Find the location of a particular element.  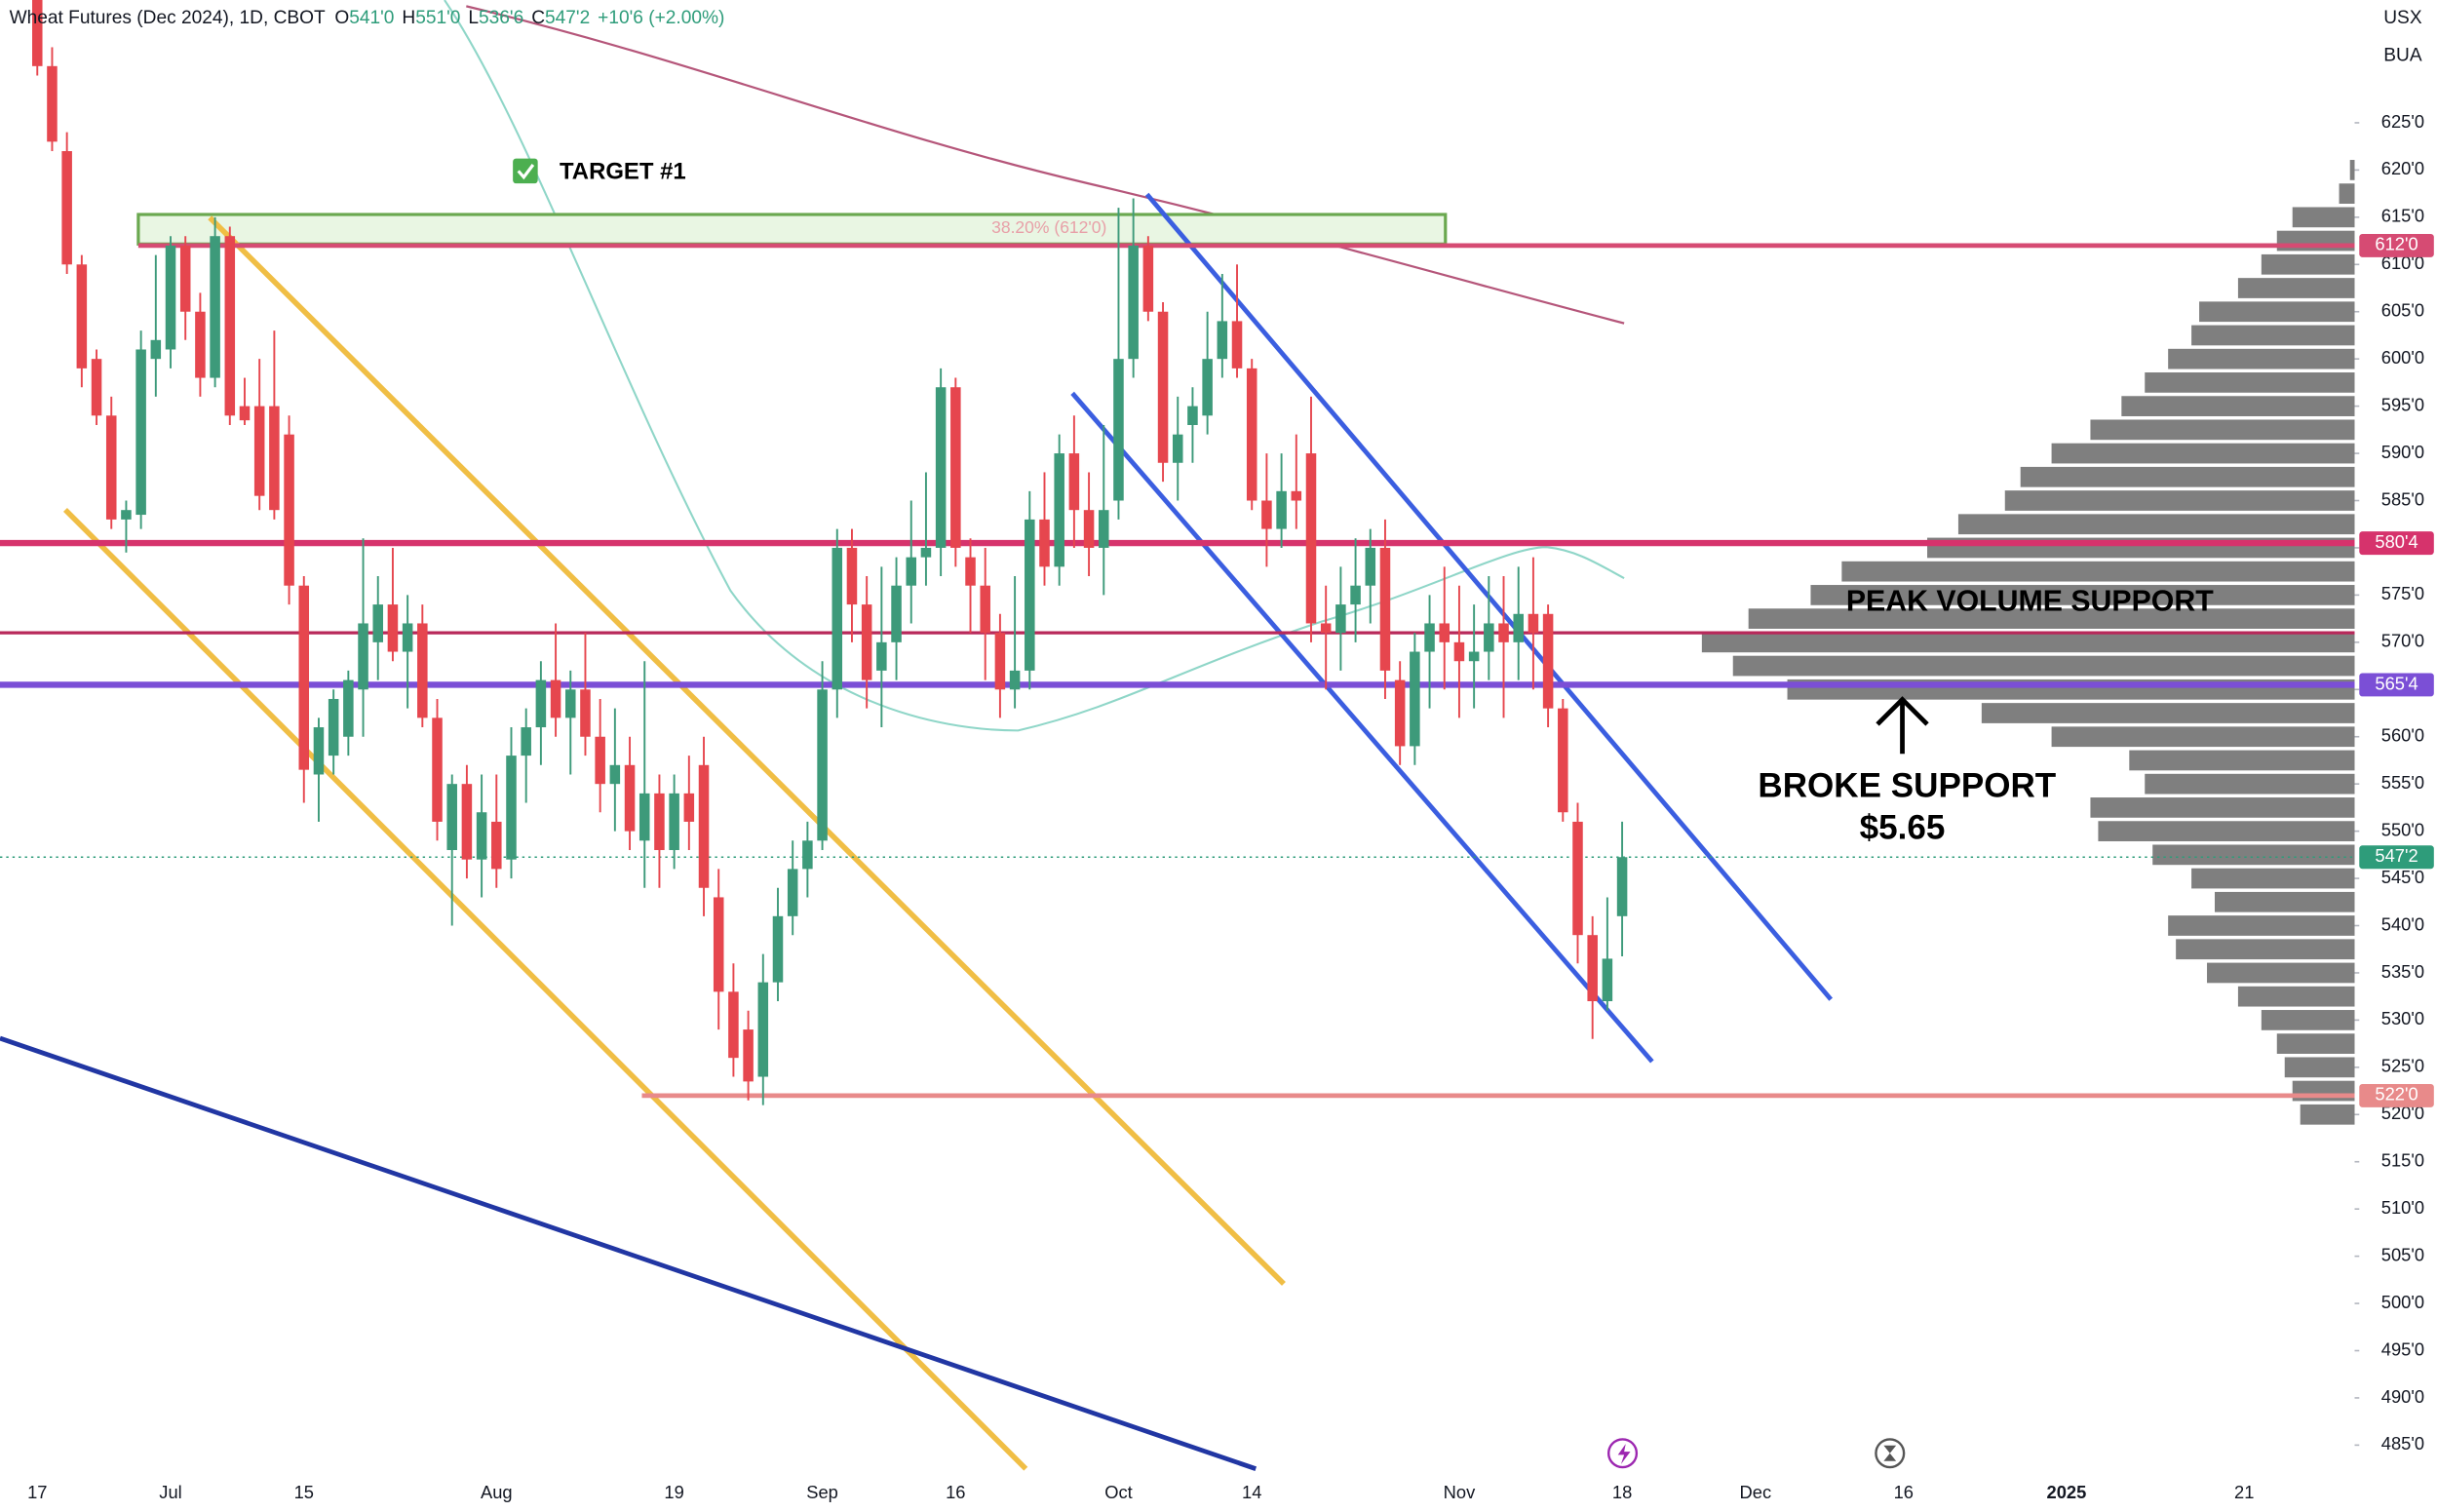

y-tick-label: 510'0 is located at coordinates (2402, 1207).